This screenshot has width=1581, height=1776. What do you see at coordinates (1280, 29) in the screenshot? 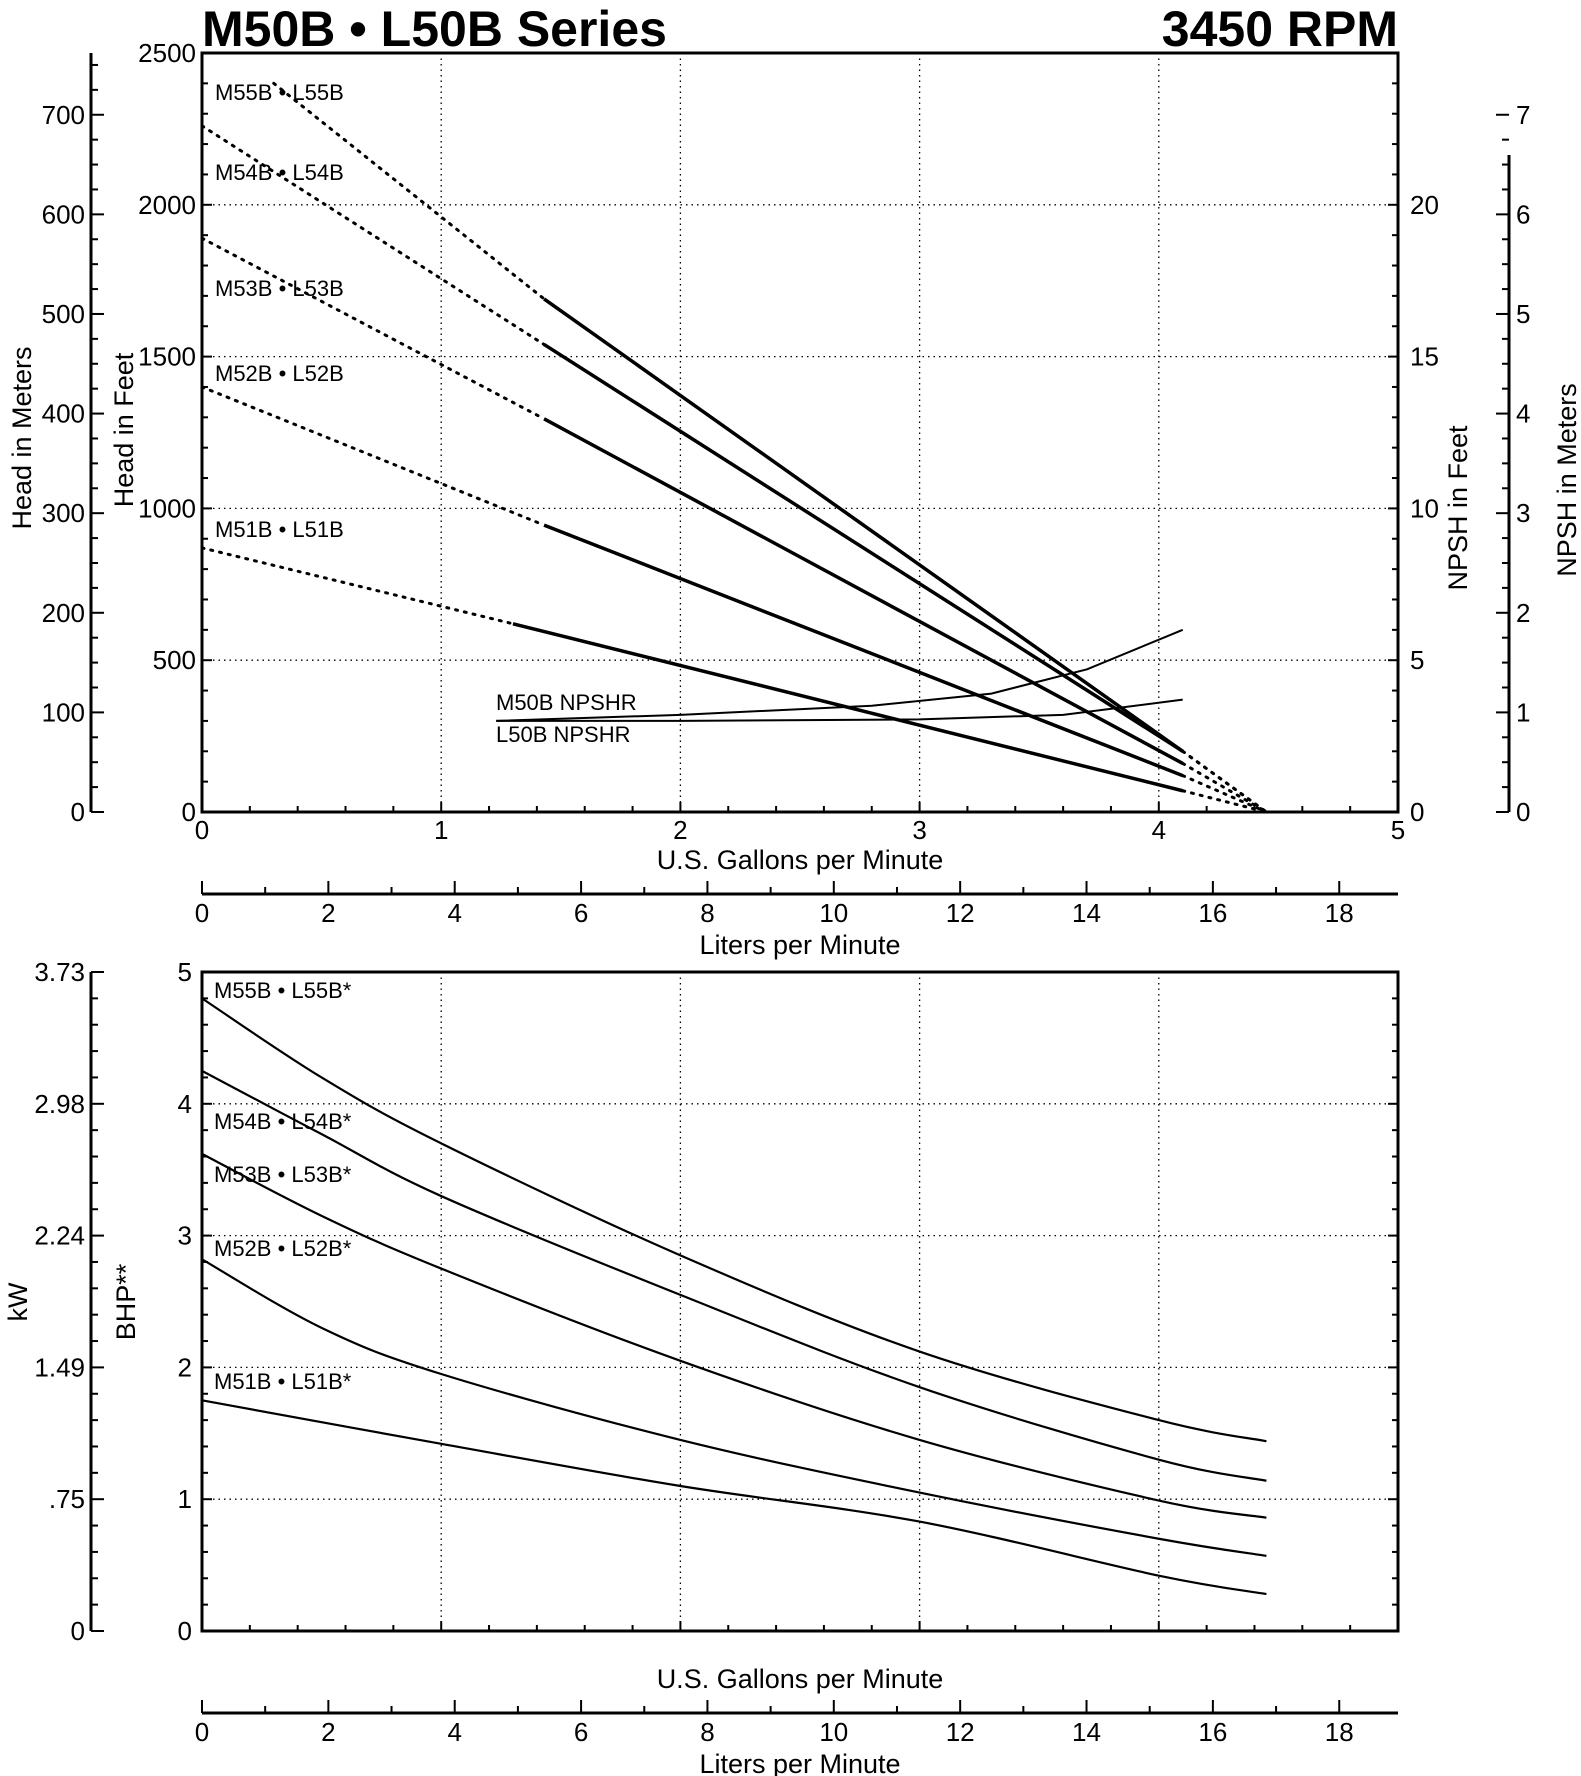
I see `speed-label: 3450 RPM` at bounding box center [1280, 29].